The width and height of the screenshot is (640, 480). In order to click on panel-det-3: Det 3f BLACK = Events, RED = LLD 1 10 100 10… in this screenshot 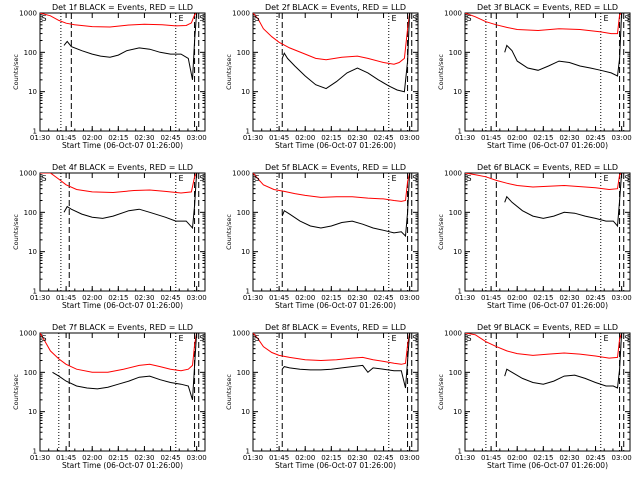, I will do `click(534, 76)`.